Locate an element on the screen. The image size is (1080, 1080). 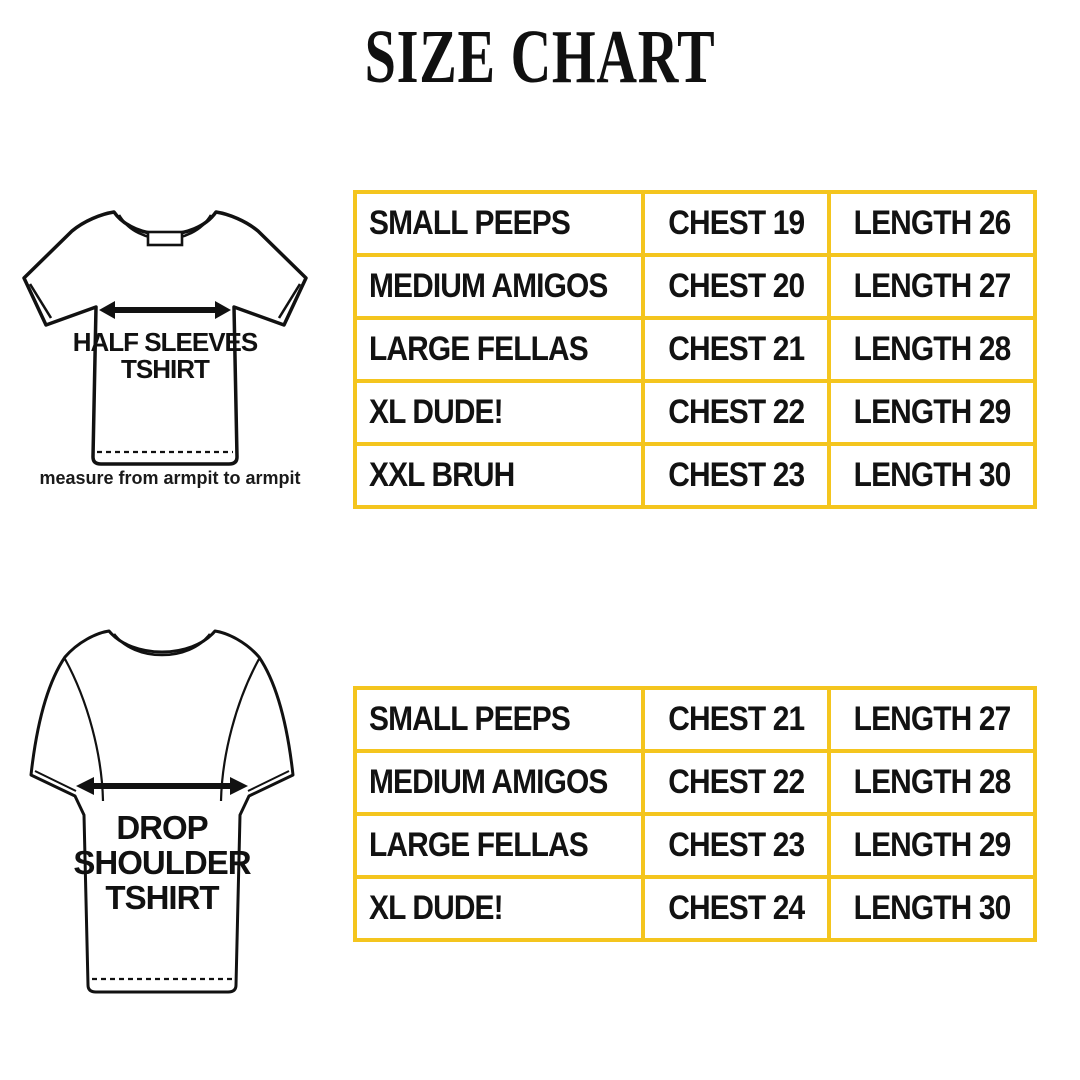
half-sleeves-tshirt-illustration: HALF SLEEVES TSHIRT is located at coordinates (165, 338).